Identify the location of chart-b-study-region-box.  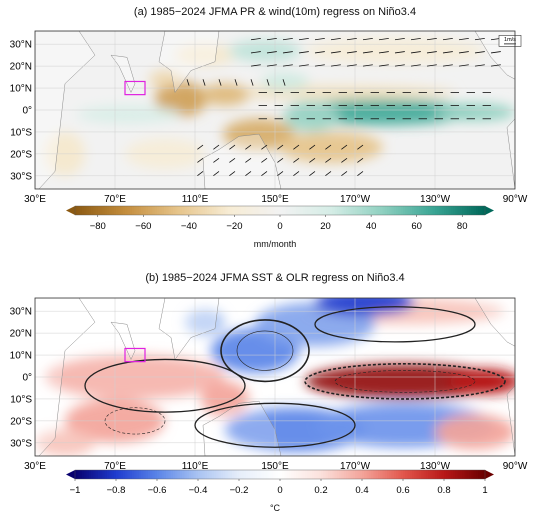
(135, 355).